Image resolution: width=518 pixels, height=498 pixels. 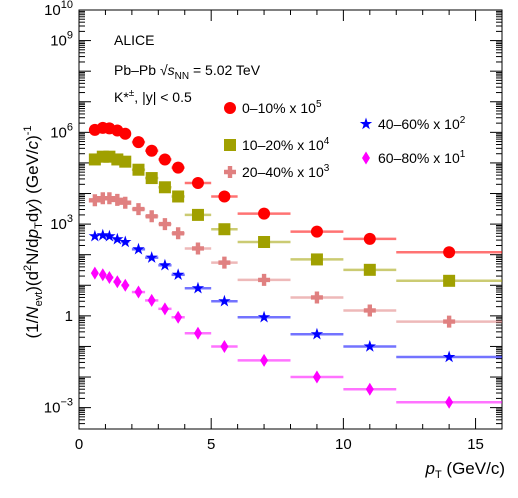 What do you see at coordinates (277, 171) in the screenshot?
I see `legend-entry: 20–40% x 103` at bounding box center [277, 171].